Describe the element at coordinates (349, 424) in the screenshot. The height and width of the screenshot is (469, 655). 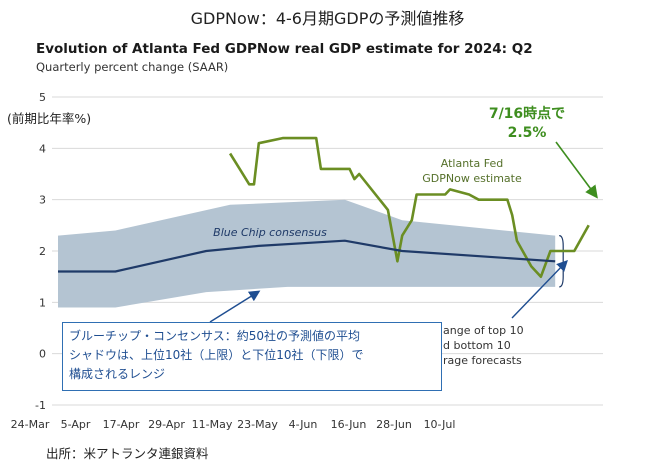
I see `x-tick-label: 16-Jun` at that location.